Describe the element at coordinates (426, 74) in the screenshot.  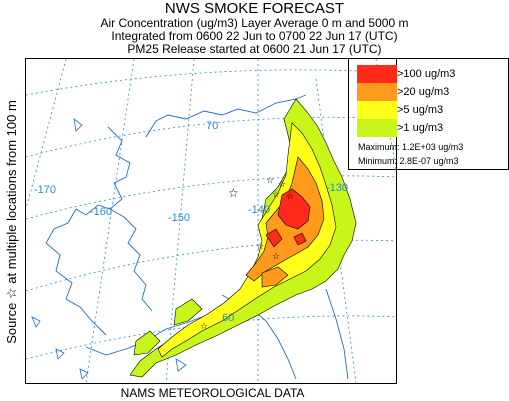
I see `legend-label-100: >100 ug/m3` at that location.